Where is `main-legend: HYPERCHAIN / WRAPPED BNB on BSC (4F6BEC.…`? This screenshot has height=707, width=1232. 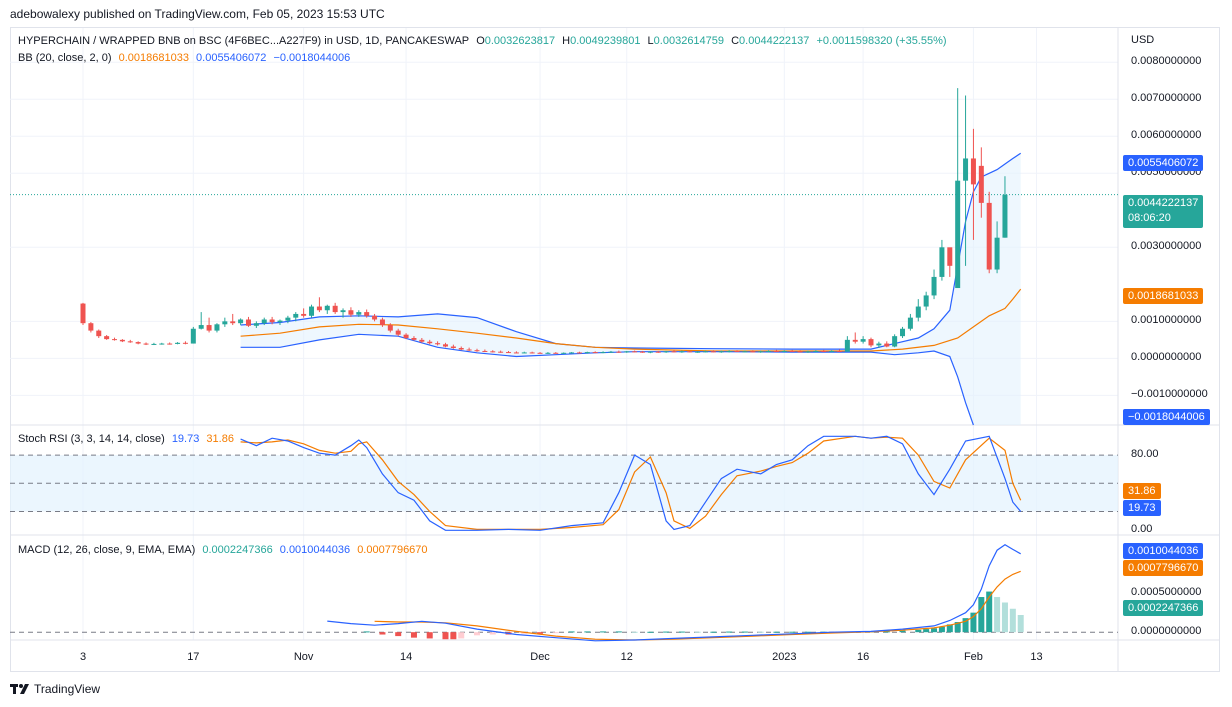 main-legend: HYPERCHAIN / WRAPPED BNB on BSC (4F6BEC.… is located at coordinates (482, 41).